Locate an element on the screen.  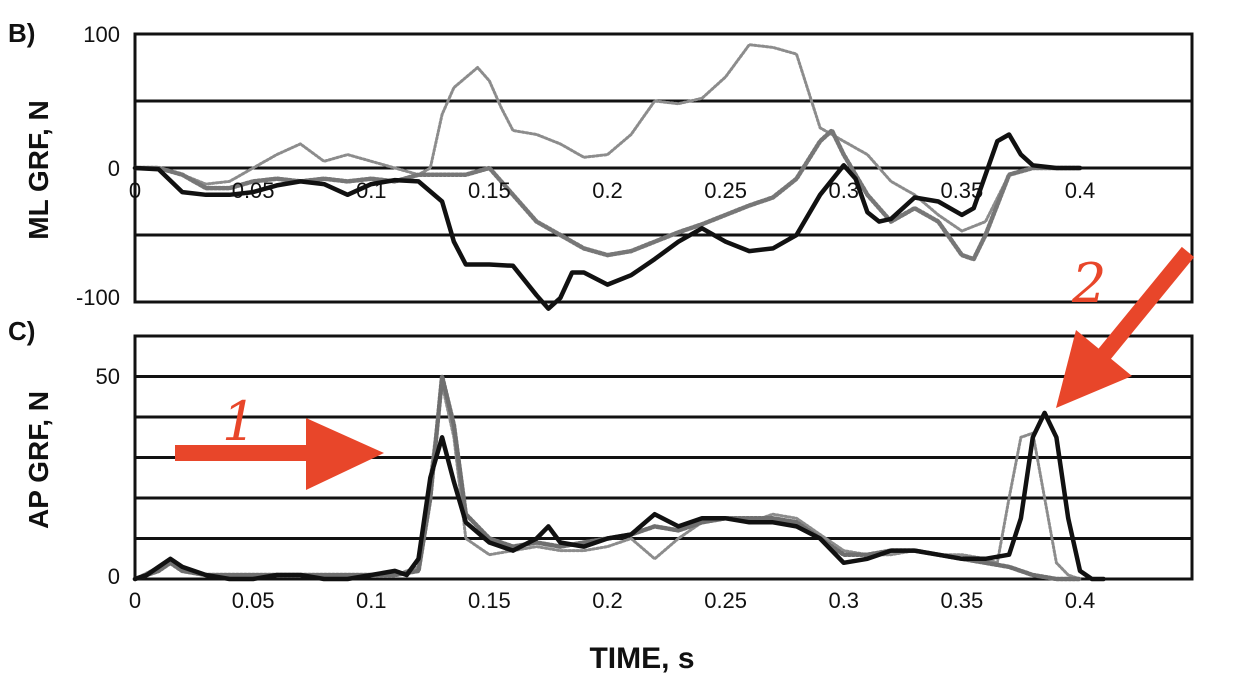
arrow-2-shaft is located at coordinates (1143, 307).